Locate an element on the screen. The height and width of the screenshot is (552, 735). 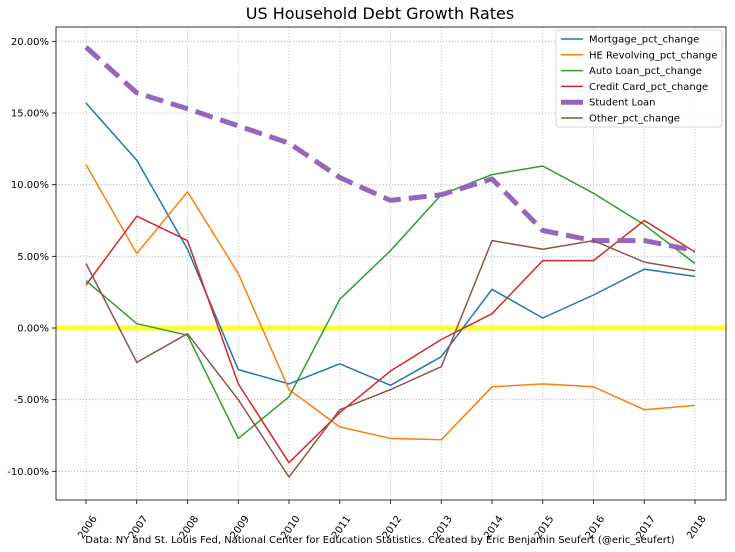
x-tick-label: 2018 is located at coordinates (697, 527).